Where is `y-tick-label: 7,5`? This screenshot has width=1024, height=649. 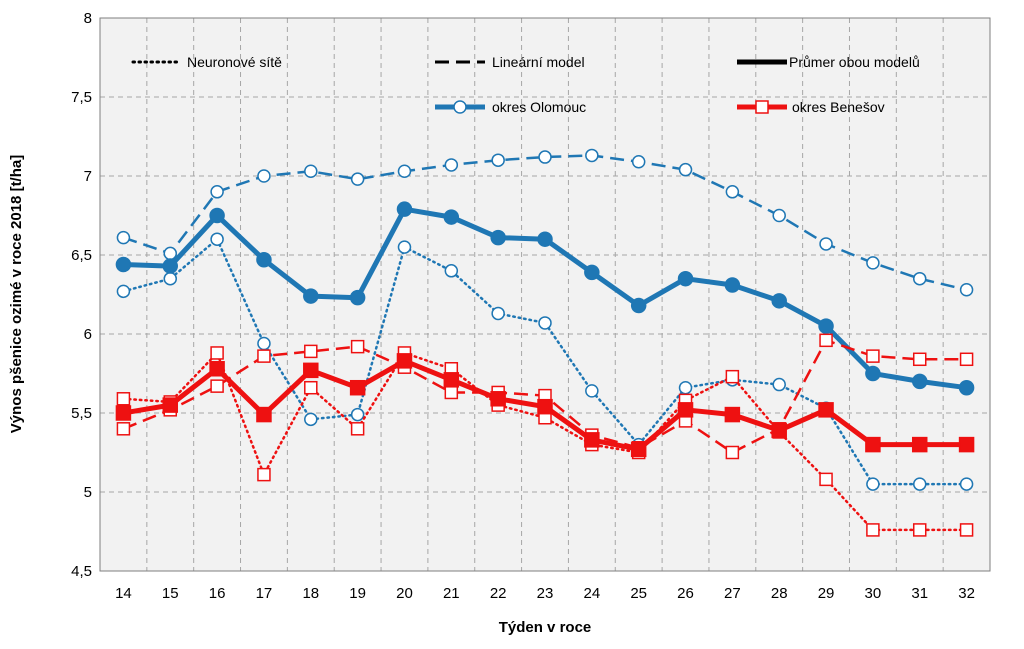
y-tick-label: 7,5 is located at coordinates (81, 97).